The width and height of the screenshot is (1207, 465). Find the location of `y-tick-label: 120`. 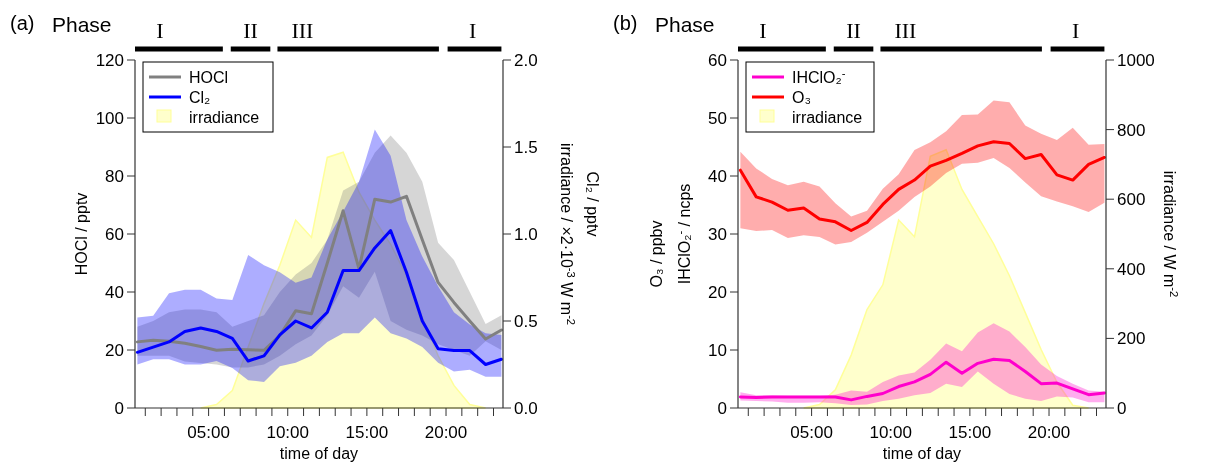

y-tick-label: 120 is located at coordinates (109, 60).